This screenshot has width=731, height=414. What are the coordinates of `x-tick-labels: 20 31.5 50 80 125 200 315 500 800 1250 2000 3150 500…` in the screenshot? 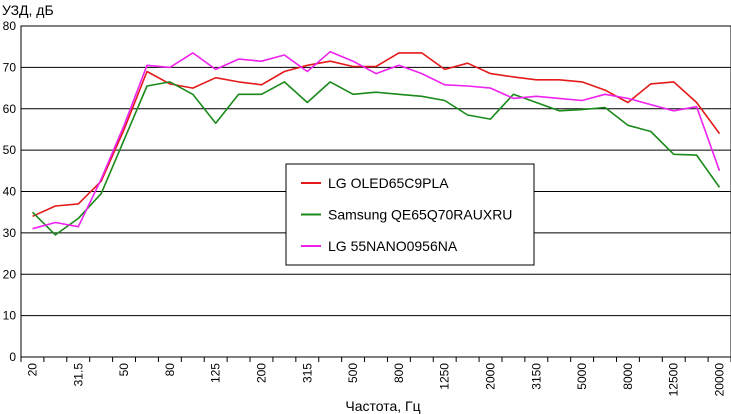 It's located at (375, 377).